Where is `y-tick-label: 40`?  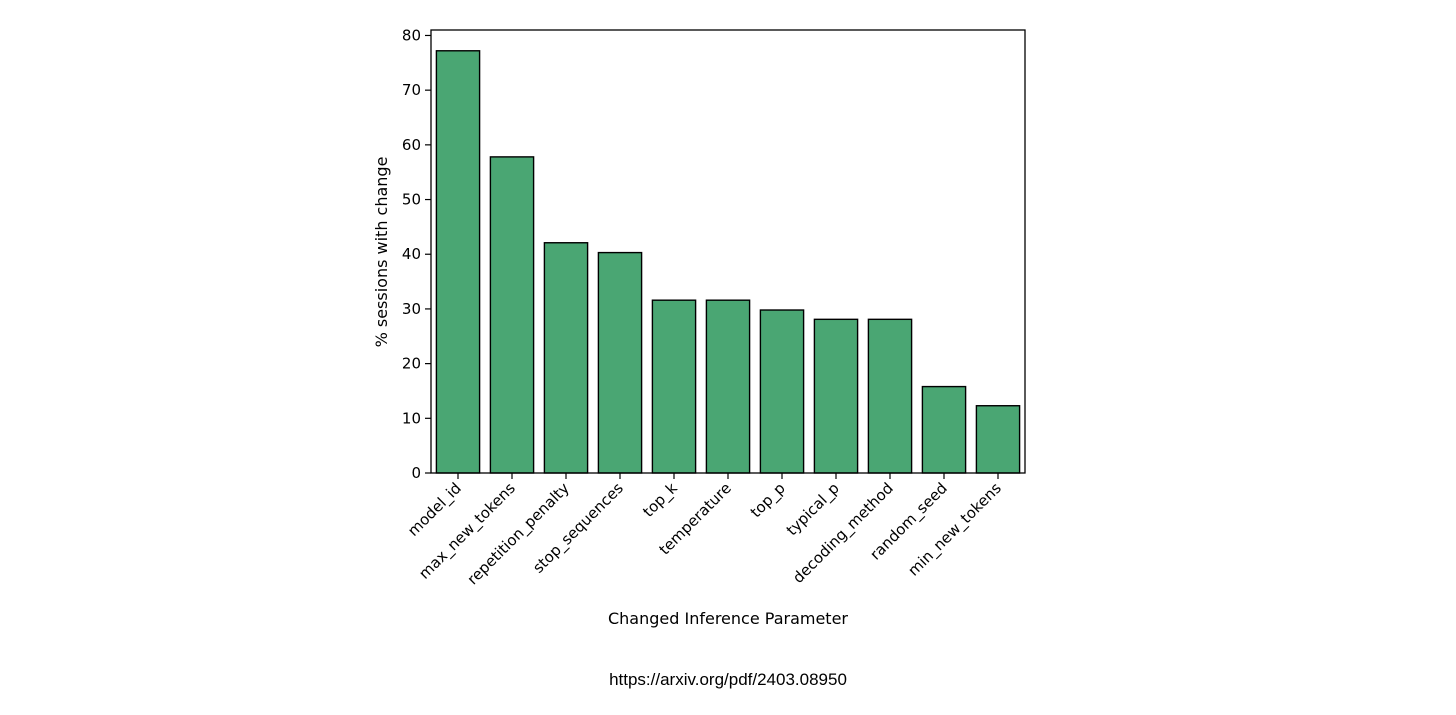
y-tick-label: 40 is located at coordinates (411, 254).